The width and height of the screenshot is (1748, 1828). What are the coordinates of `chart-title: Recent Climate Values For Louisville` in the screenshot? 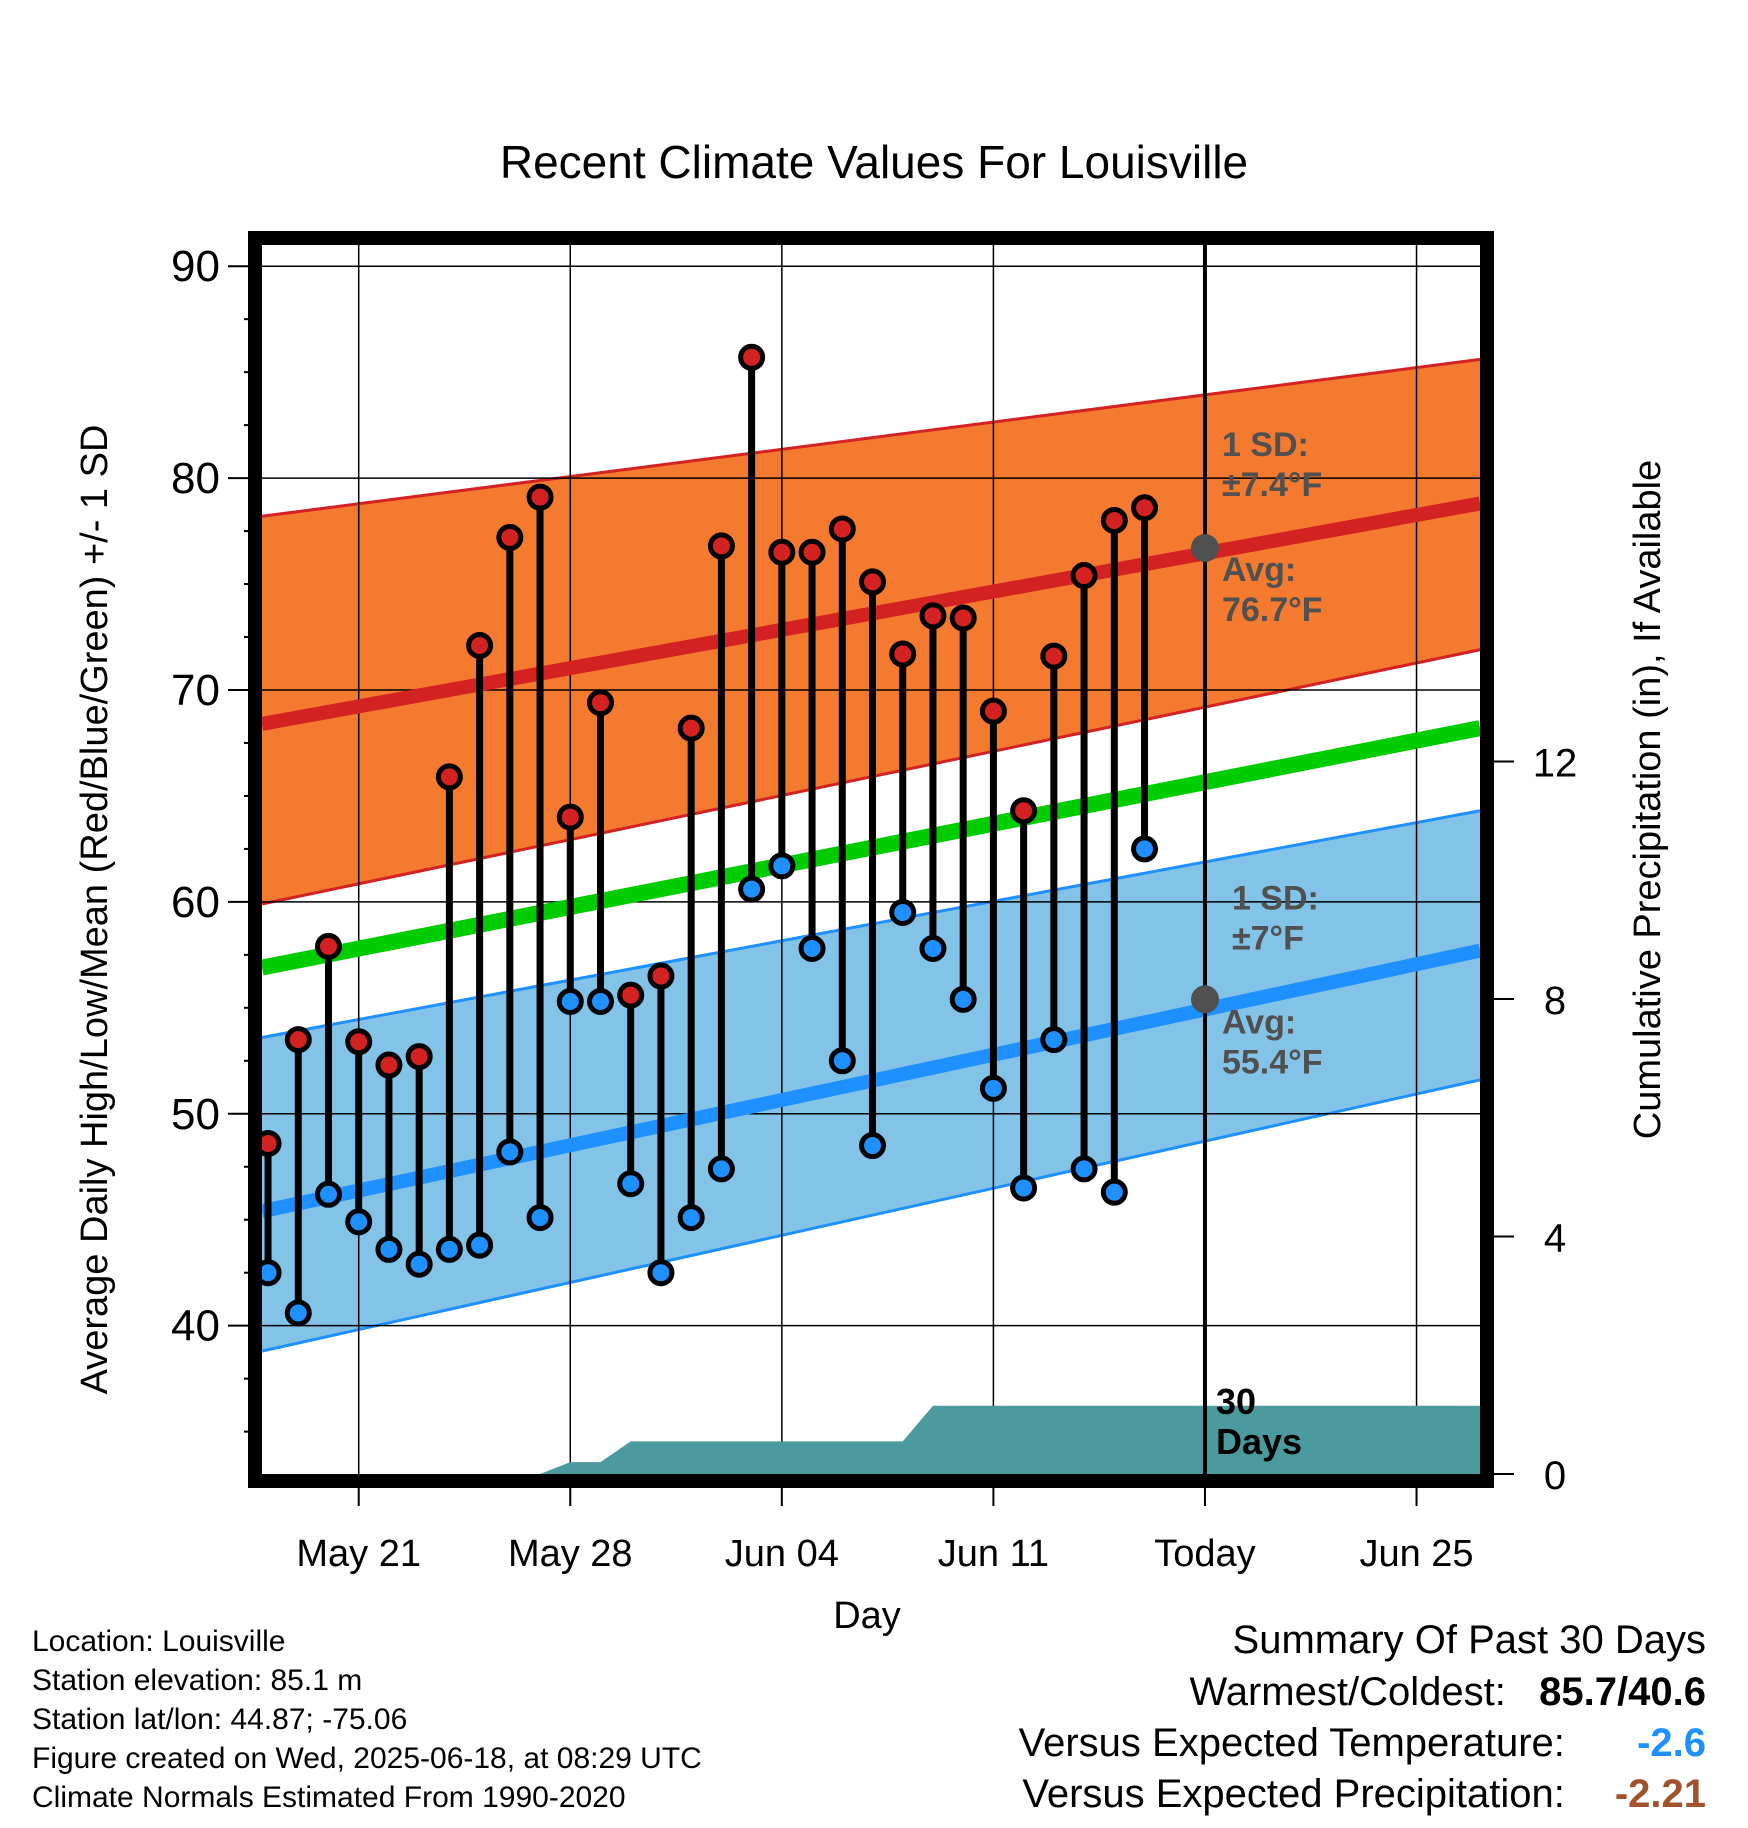 It's located at (874, 162).